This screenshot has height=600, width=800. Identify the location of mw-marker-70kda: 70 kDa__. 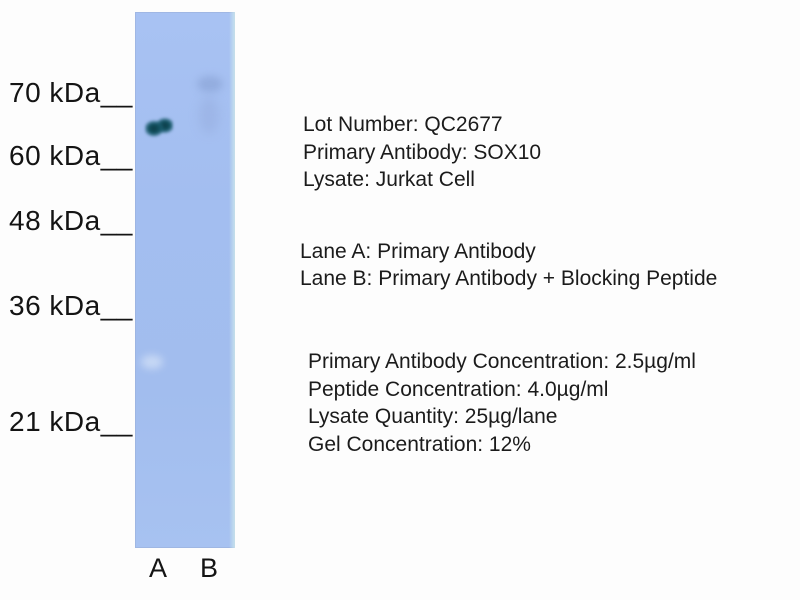
(71, 92).